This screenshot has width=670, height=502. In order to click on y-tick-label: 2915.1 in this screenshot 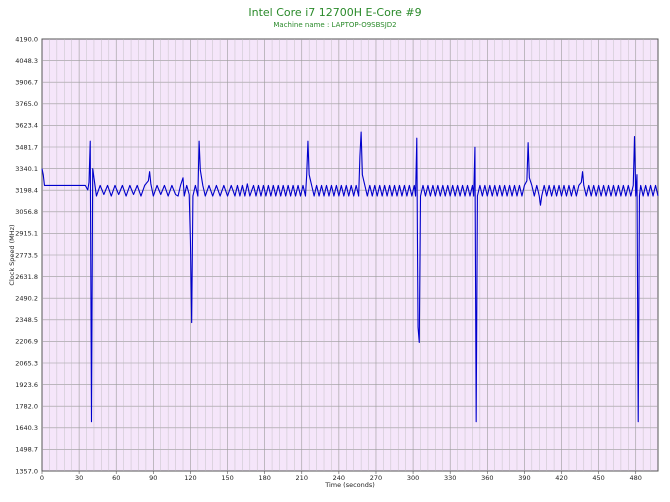, I will do `click(26, 234)`.